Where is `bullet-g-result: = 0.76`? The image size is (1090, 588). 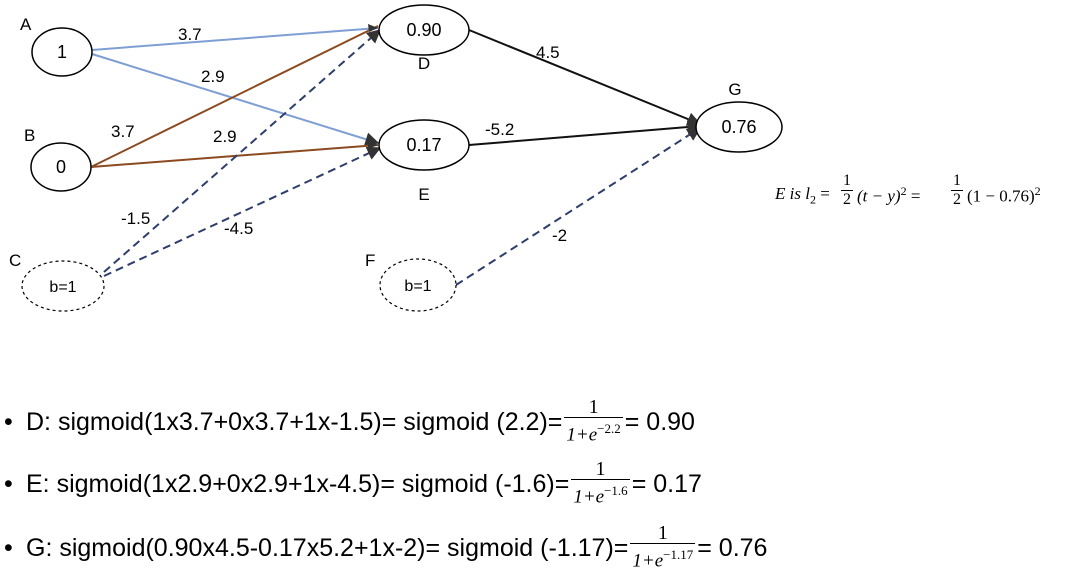
bullet-g-result: = 0.76 is located at coordinates (732, 547).